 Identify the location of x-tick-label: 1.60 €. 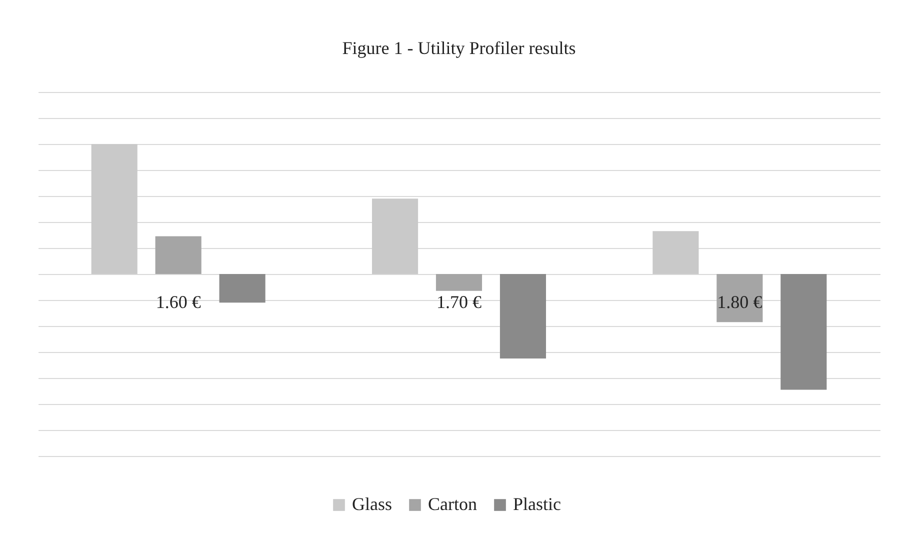
(178, 302).